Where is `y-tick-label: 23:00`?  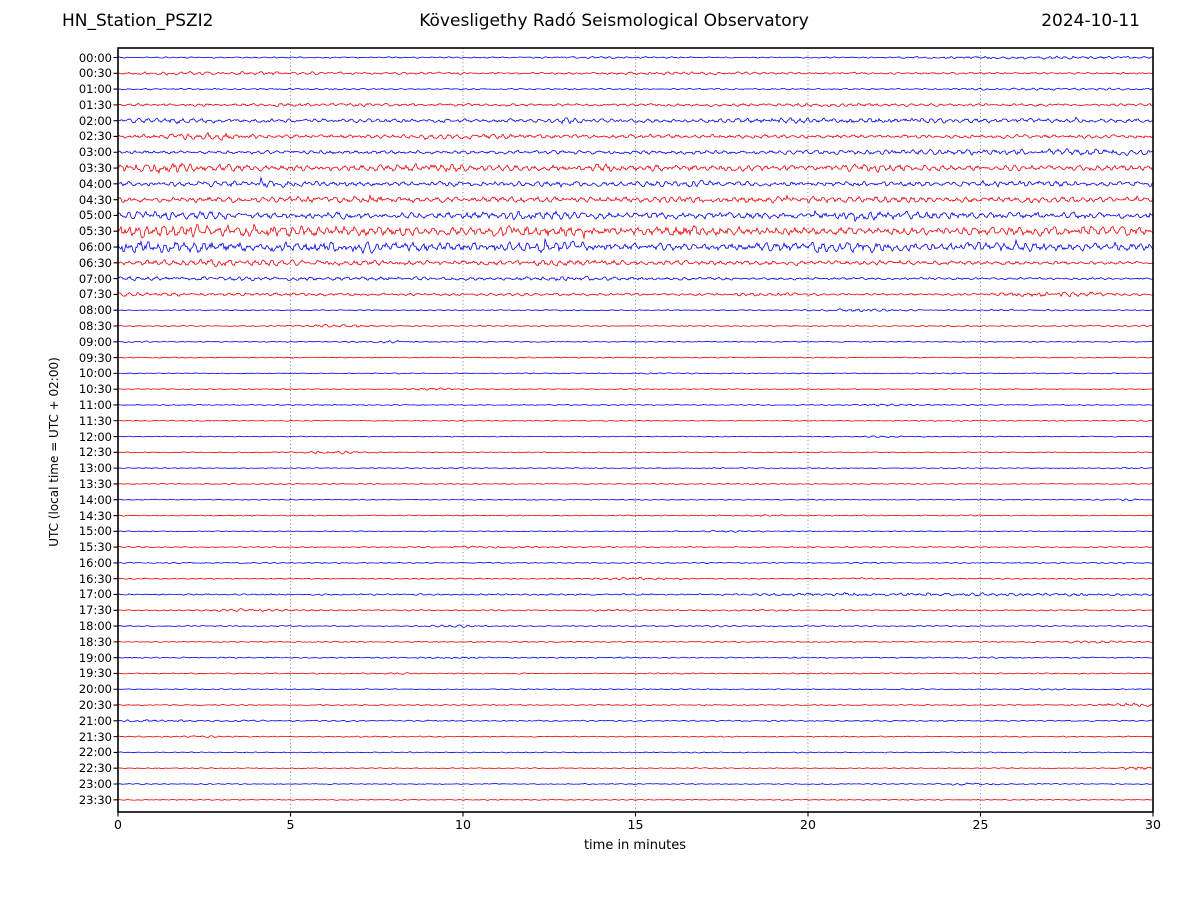
y-tick-label: 23:00 is located at coordinates (95, 784).